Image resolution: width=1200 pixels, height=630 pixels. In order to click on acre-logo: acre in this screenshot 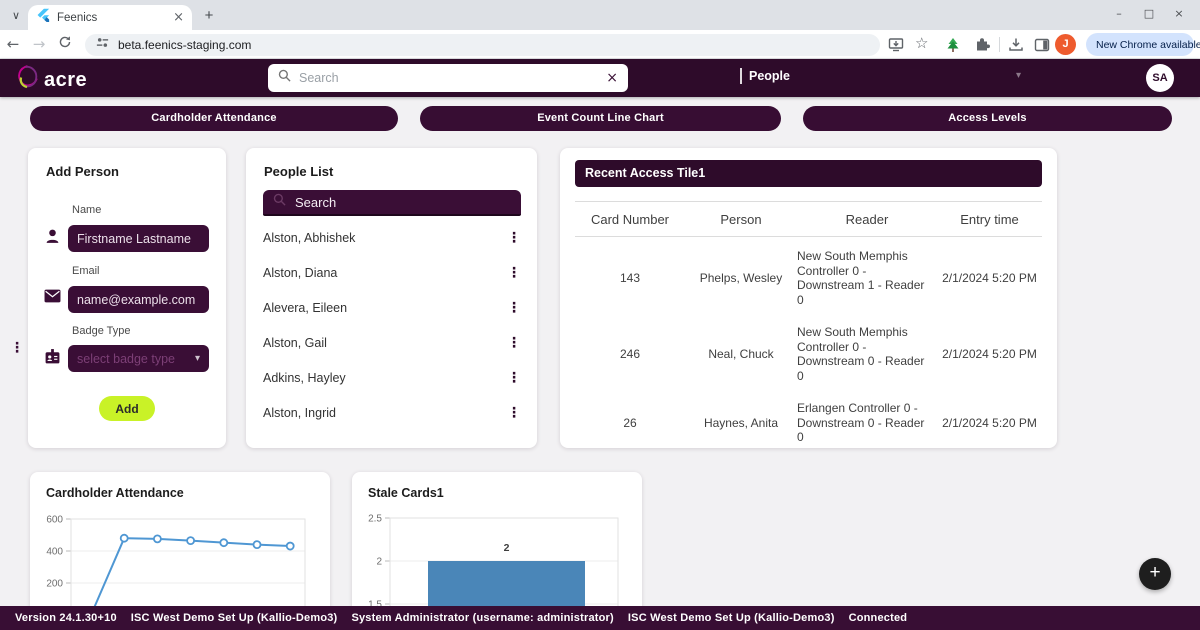, I will do `click(50, 80)`.